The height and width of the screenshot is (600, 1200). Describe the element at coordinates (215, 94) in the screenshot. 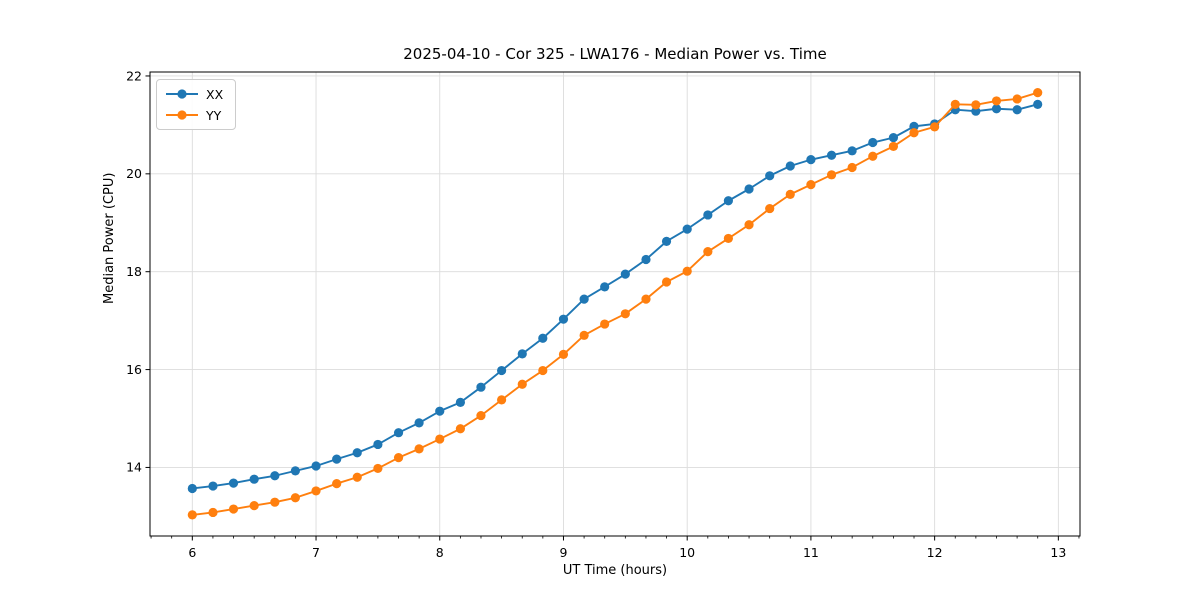

I see `legend-label-xx: XX` at that location.